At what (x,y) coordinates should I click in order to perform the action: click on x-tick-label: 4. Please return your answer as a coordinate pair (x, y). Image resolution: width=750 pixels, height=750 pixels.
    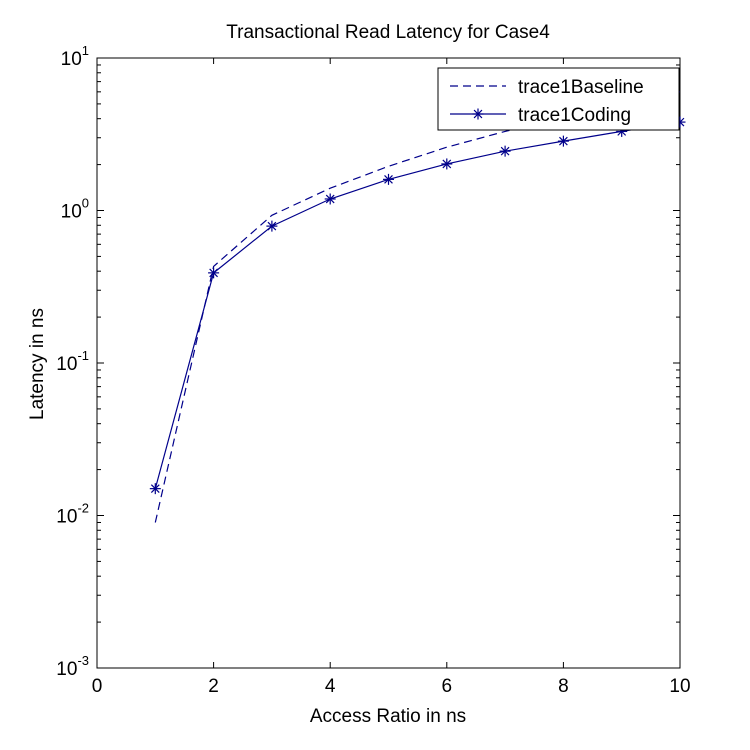
    Looking at the image, I should click on (330, 686).